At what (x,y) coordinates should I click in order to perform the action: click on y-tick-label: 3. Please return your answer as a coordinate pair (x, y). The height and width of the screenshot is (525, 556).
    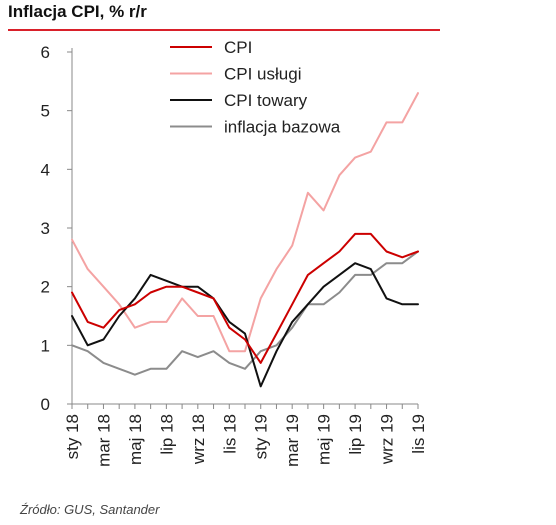
    Looking at the image, I should click on (45, 228).